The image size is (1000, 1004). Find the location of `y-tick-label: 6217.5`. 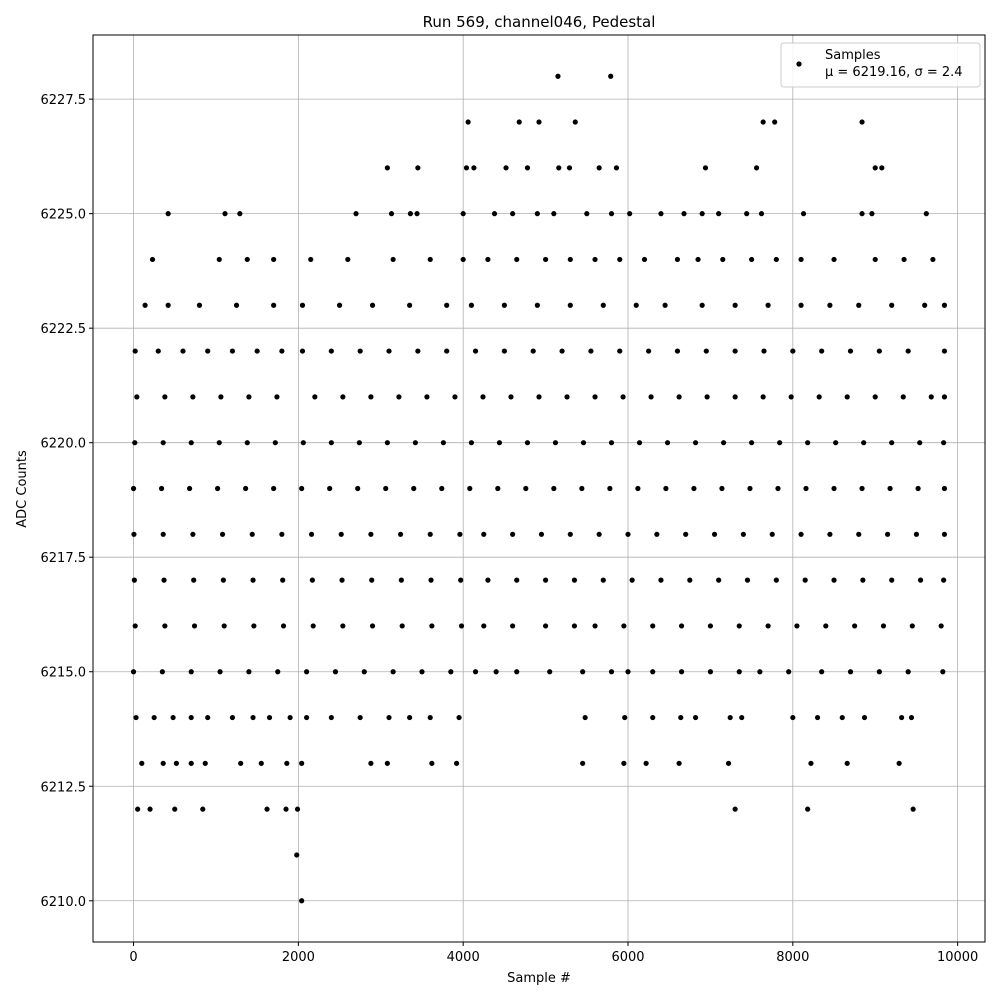

y-tick-label: 6217.5 is located at coordinates (64, 558).